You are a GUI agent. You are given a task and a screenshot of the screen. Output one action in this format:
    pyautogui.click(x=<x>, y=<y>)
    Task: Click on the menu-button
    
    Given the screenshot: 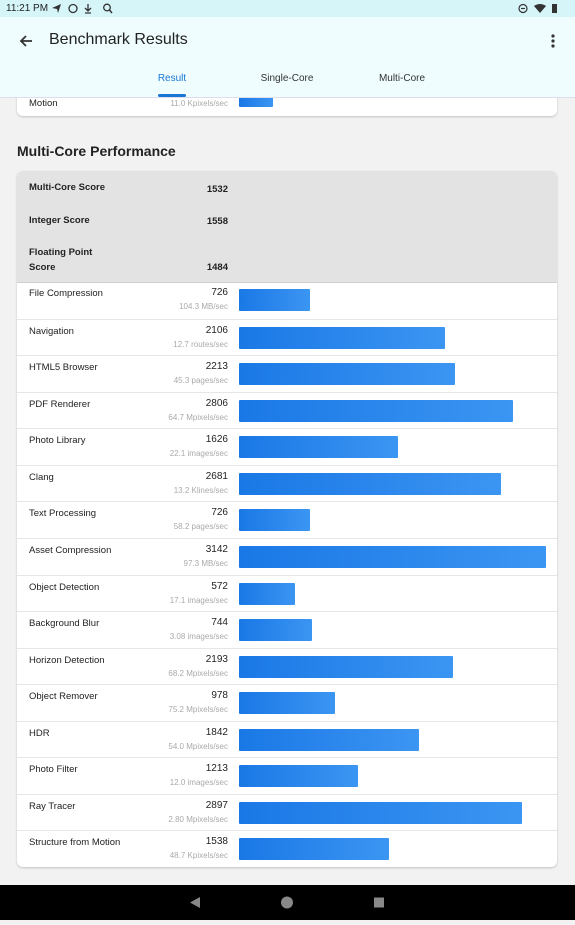 What is the action you would take?
    pyautogui.click(x=553, y=41)
    